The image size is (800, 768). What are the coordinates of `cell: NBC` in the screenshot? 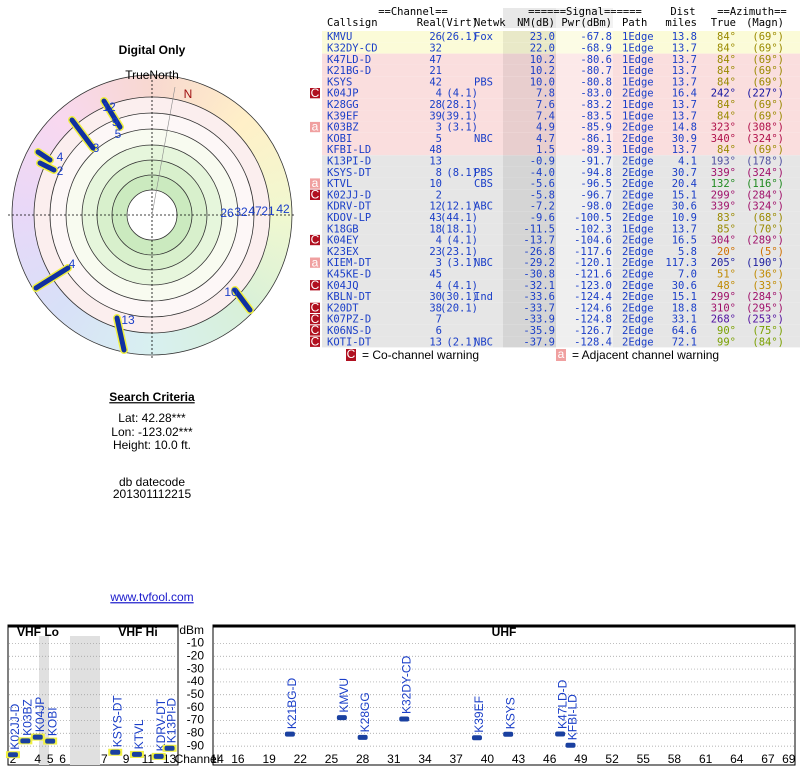 It's located at (483, 342).